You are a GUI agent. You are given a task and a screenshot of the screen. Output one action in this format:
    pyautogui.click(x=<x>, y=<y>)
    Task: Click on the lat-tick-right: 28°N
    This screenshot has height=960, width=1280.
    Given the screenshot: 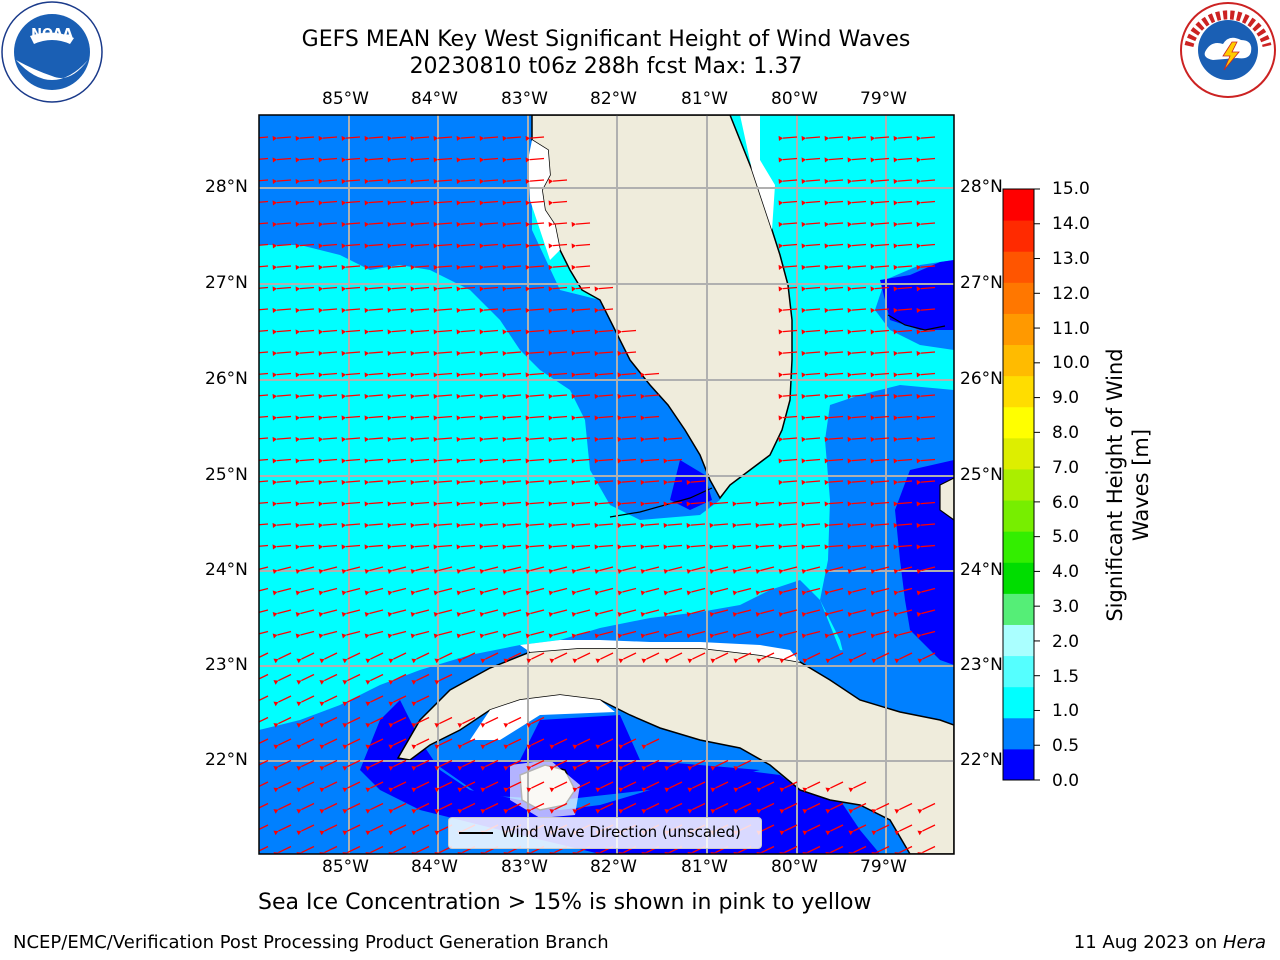 What is the action you would take?
    pyautogui.click(x=981, y=187)
    